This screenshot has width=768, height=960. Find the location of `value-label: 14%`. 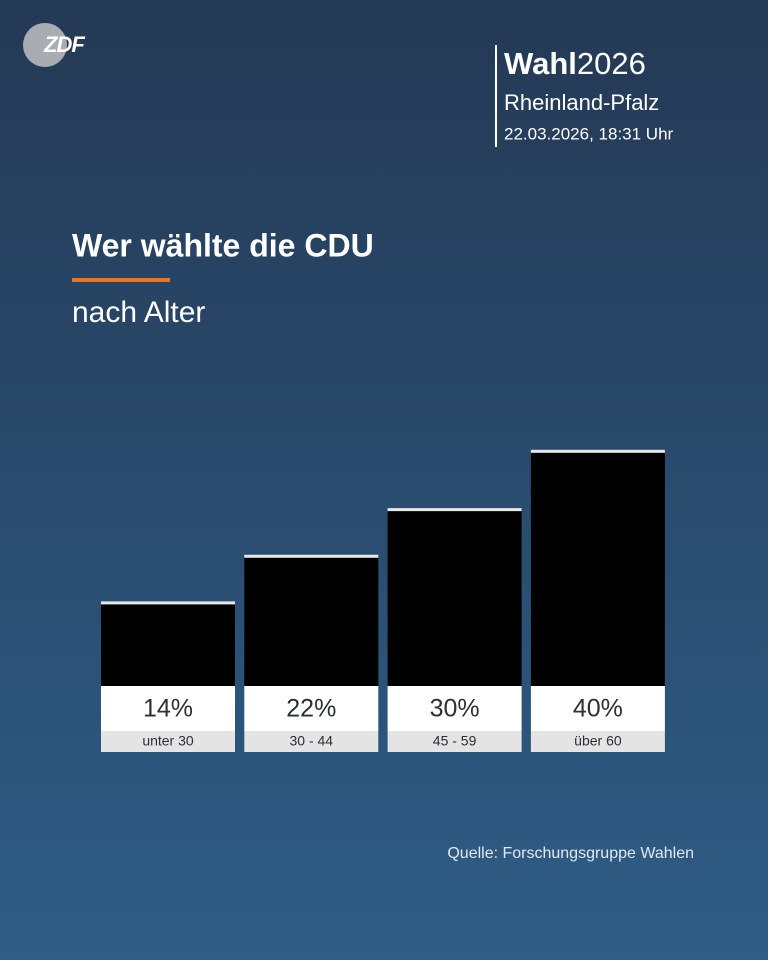

value-label: 14% is located at coordinates (168, 709).